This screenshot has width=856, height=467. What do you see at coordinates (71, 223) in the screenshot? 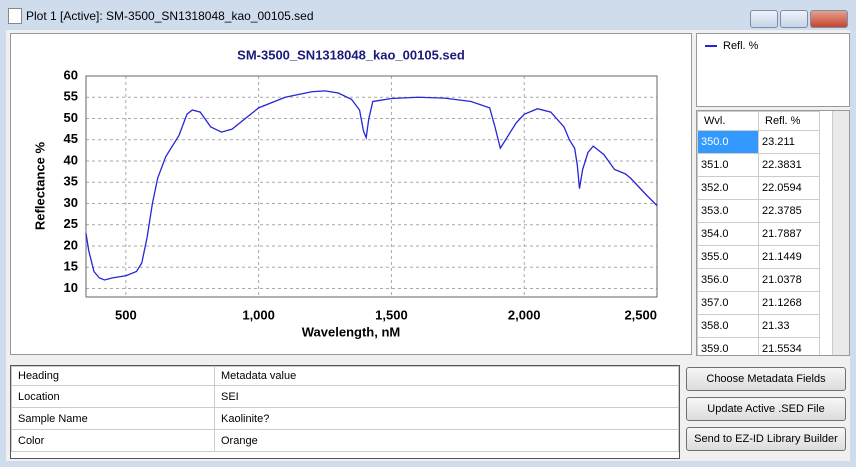
I see `y-tick-label: 25` at bounding box center [71, 223].